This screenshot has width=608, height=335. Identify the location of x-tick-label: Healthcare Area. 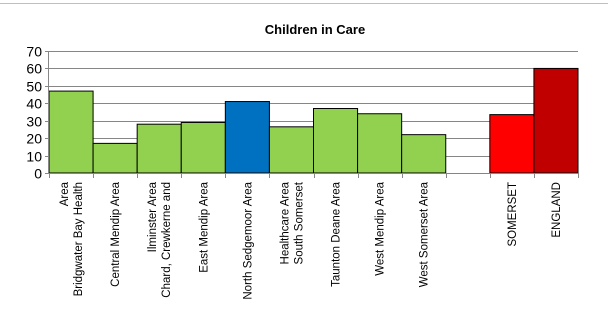
(285, 222).